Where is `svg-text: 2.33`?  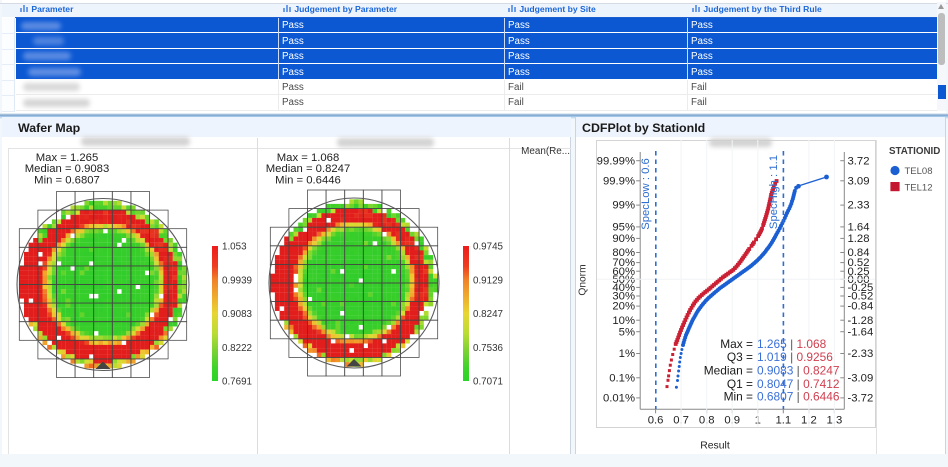 svg-text: 2.33 is located at coordinates (859, 206).